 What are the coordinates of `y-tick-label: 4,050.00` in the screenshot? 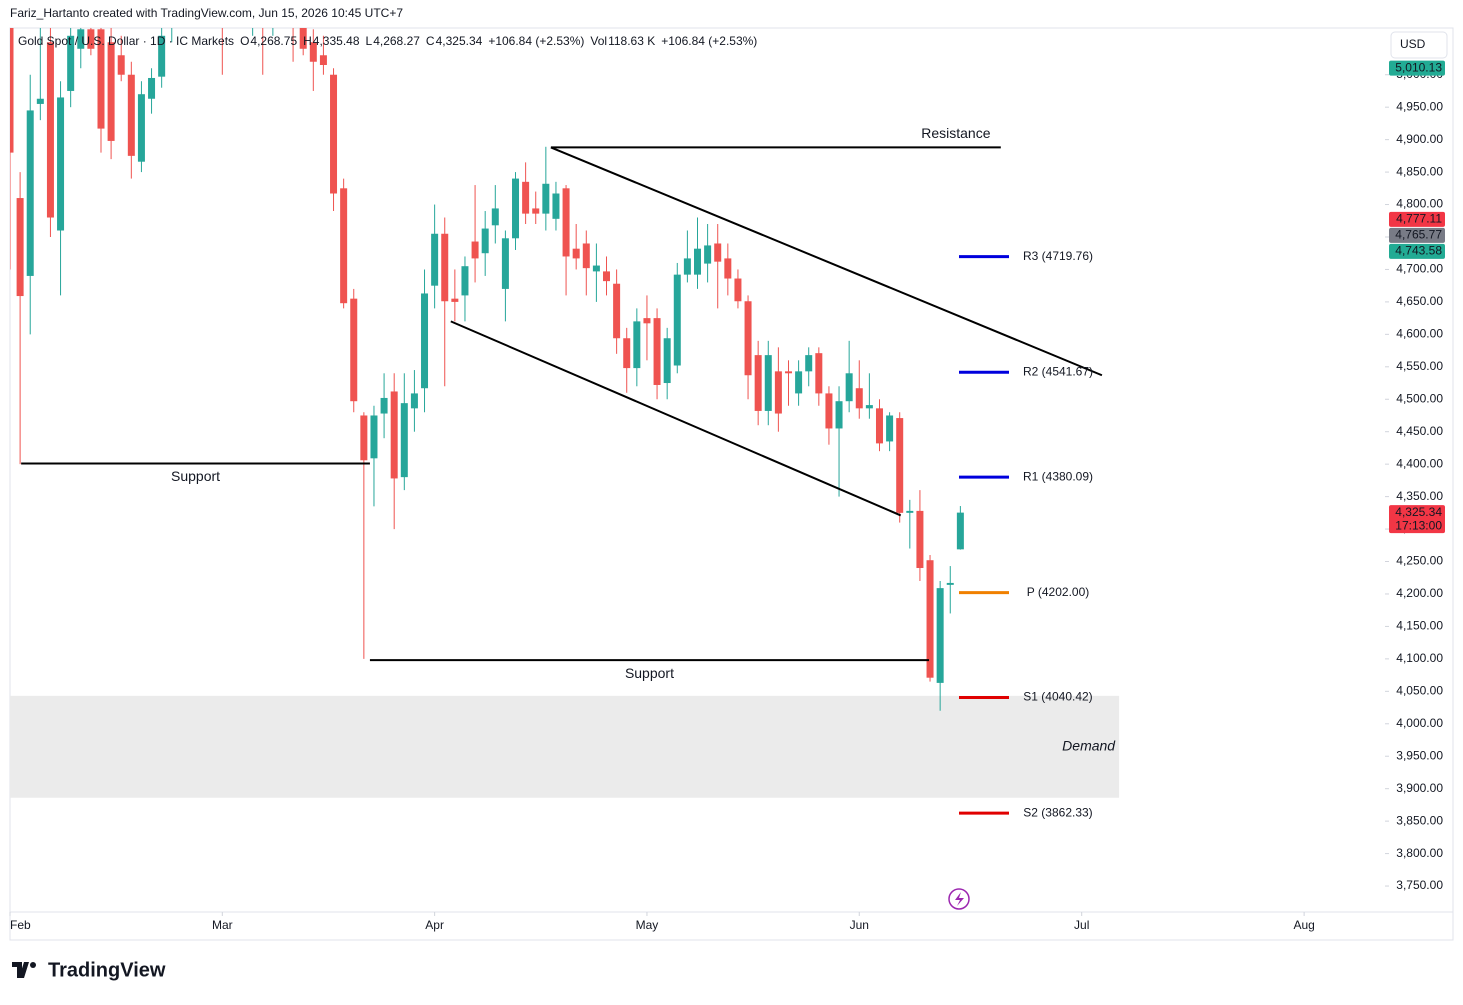 It's located at (1419, 690).